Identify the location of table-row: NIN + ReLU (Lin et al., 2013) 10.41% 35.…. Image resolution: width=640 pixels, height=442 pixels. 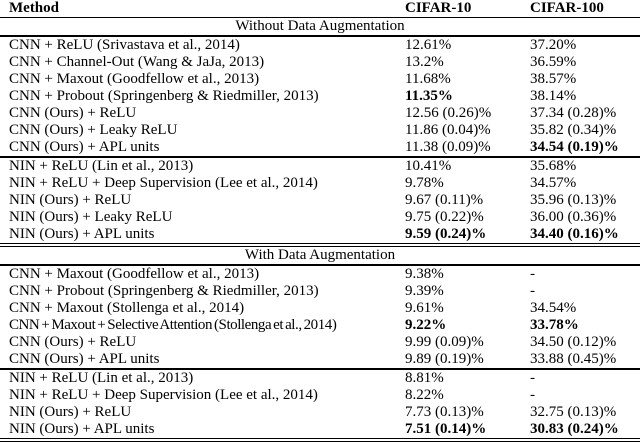
(320, 166).